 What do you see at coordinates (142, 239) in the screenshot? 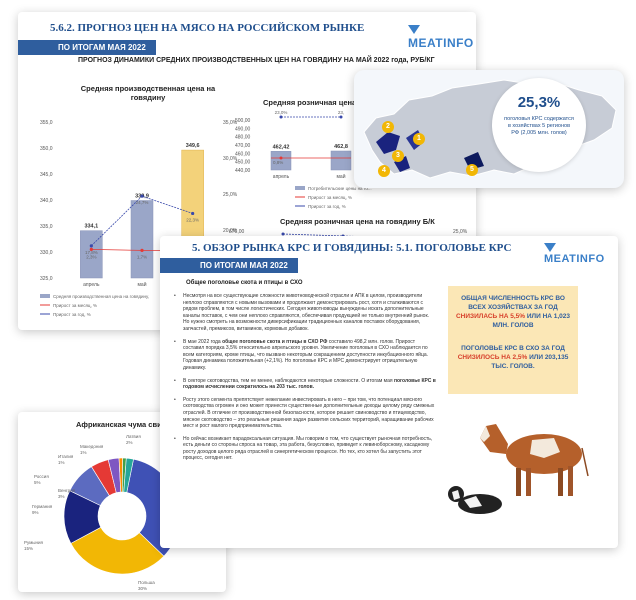
I see `c1-bar` at bounding box center [142, 239].